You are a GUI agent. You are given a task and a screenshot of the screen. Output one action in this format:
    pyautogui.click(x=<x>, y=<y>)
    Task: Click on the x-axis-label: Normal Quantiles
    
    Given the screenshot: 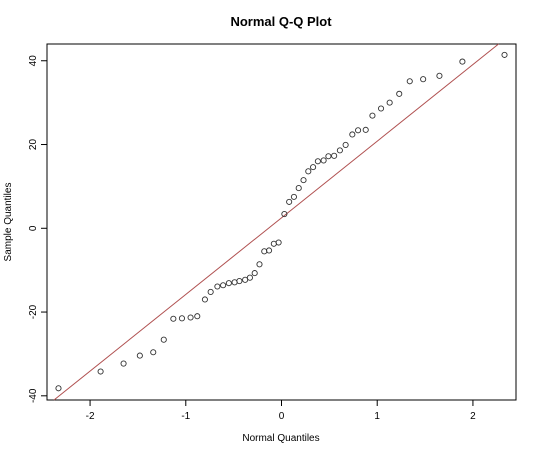 What is the action you would take?
    pyautogui.click(x=280, y=438)
    